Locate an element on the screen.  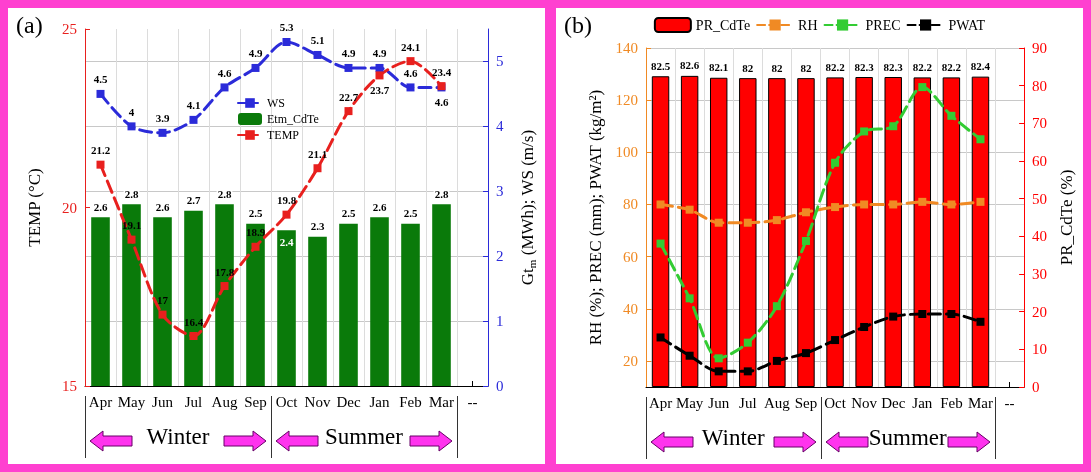
text: Winter is located at coordinates (178, 437).